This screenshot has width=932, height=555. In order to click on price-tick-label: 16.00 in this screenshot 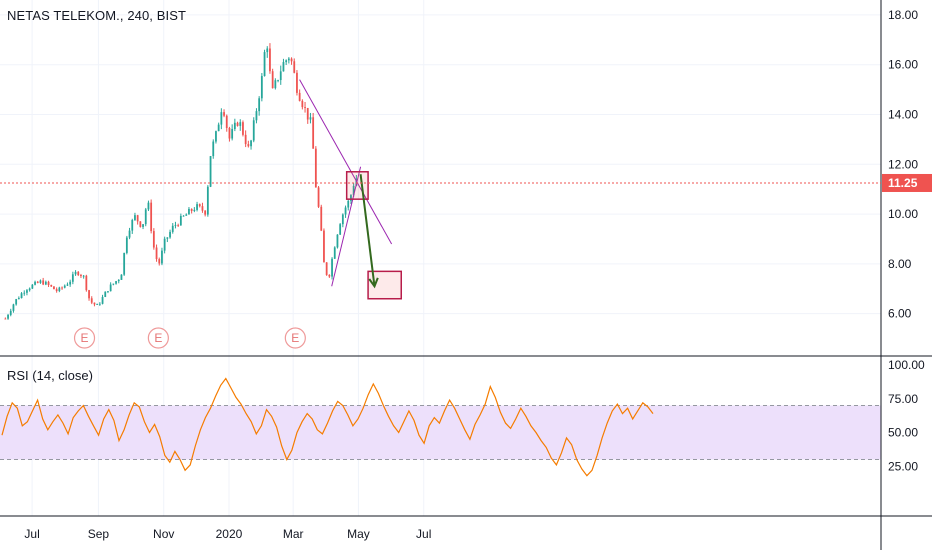, I will do `click(903, 65)`.